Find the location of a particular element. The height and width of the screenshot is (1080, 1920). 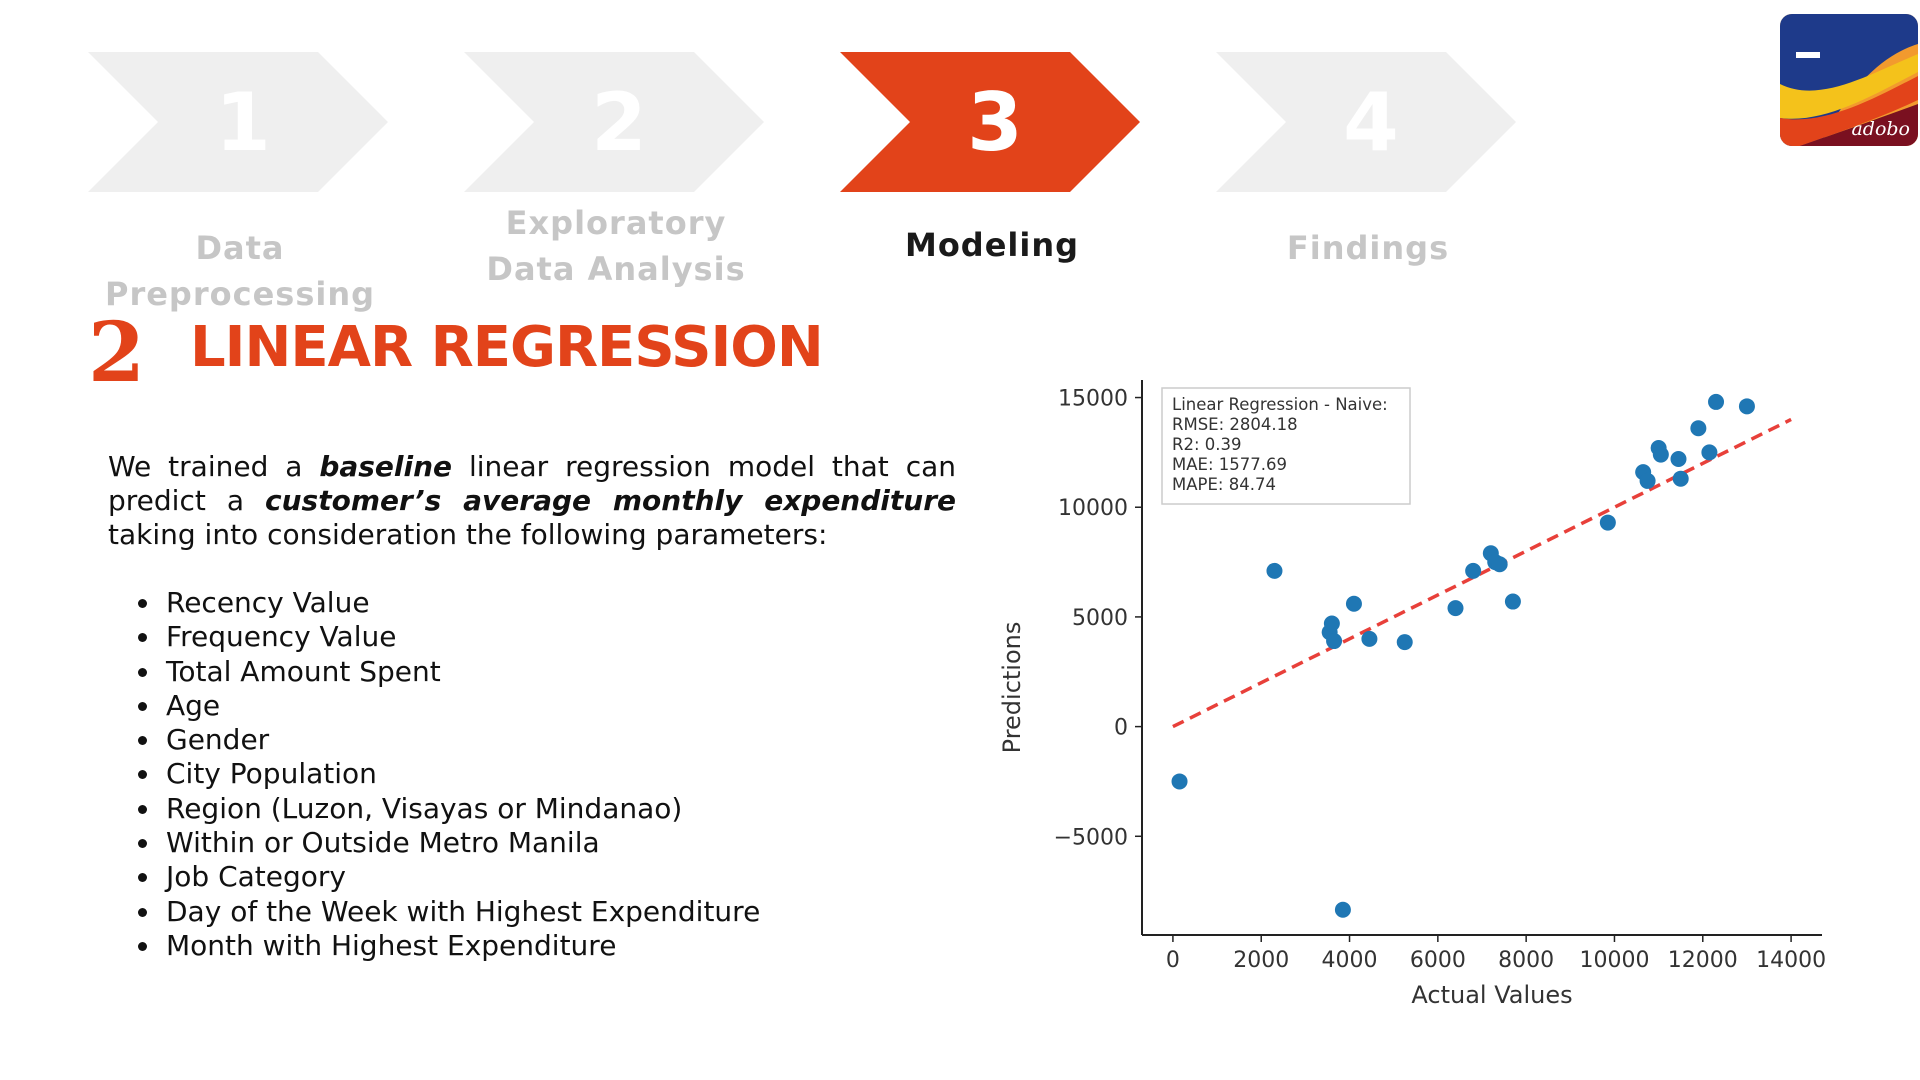

step-1-label: Data Preprocessing is located at coordinates (240, 271).